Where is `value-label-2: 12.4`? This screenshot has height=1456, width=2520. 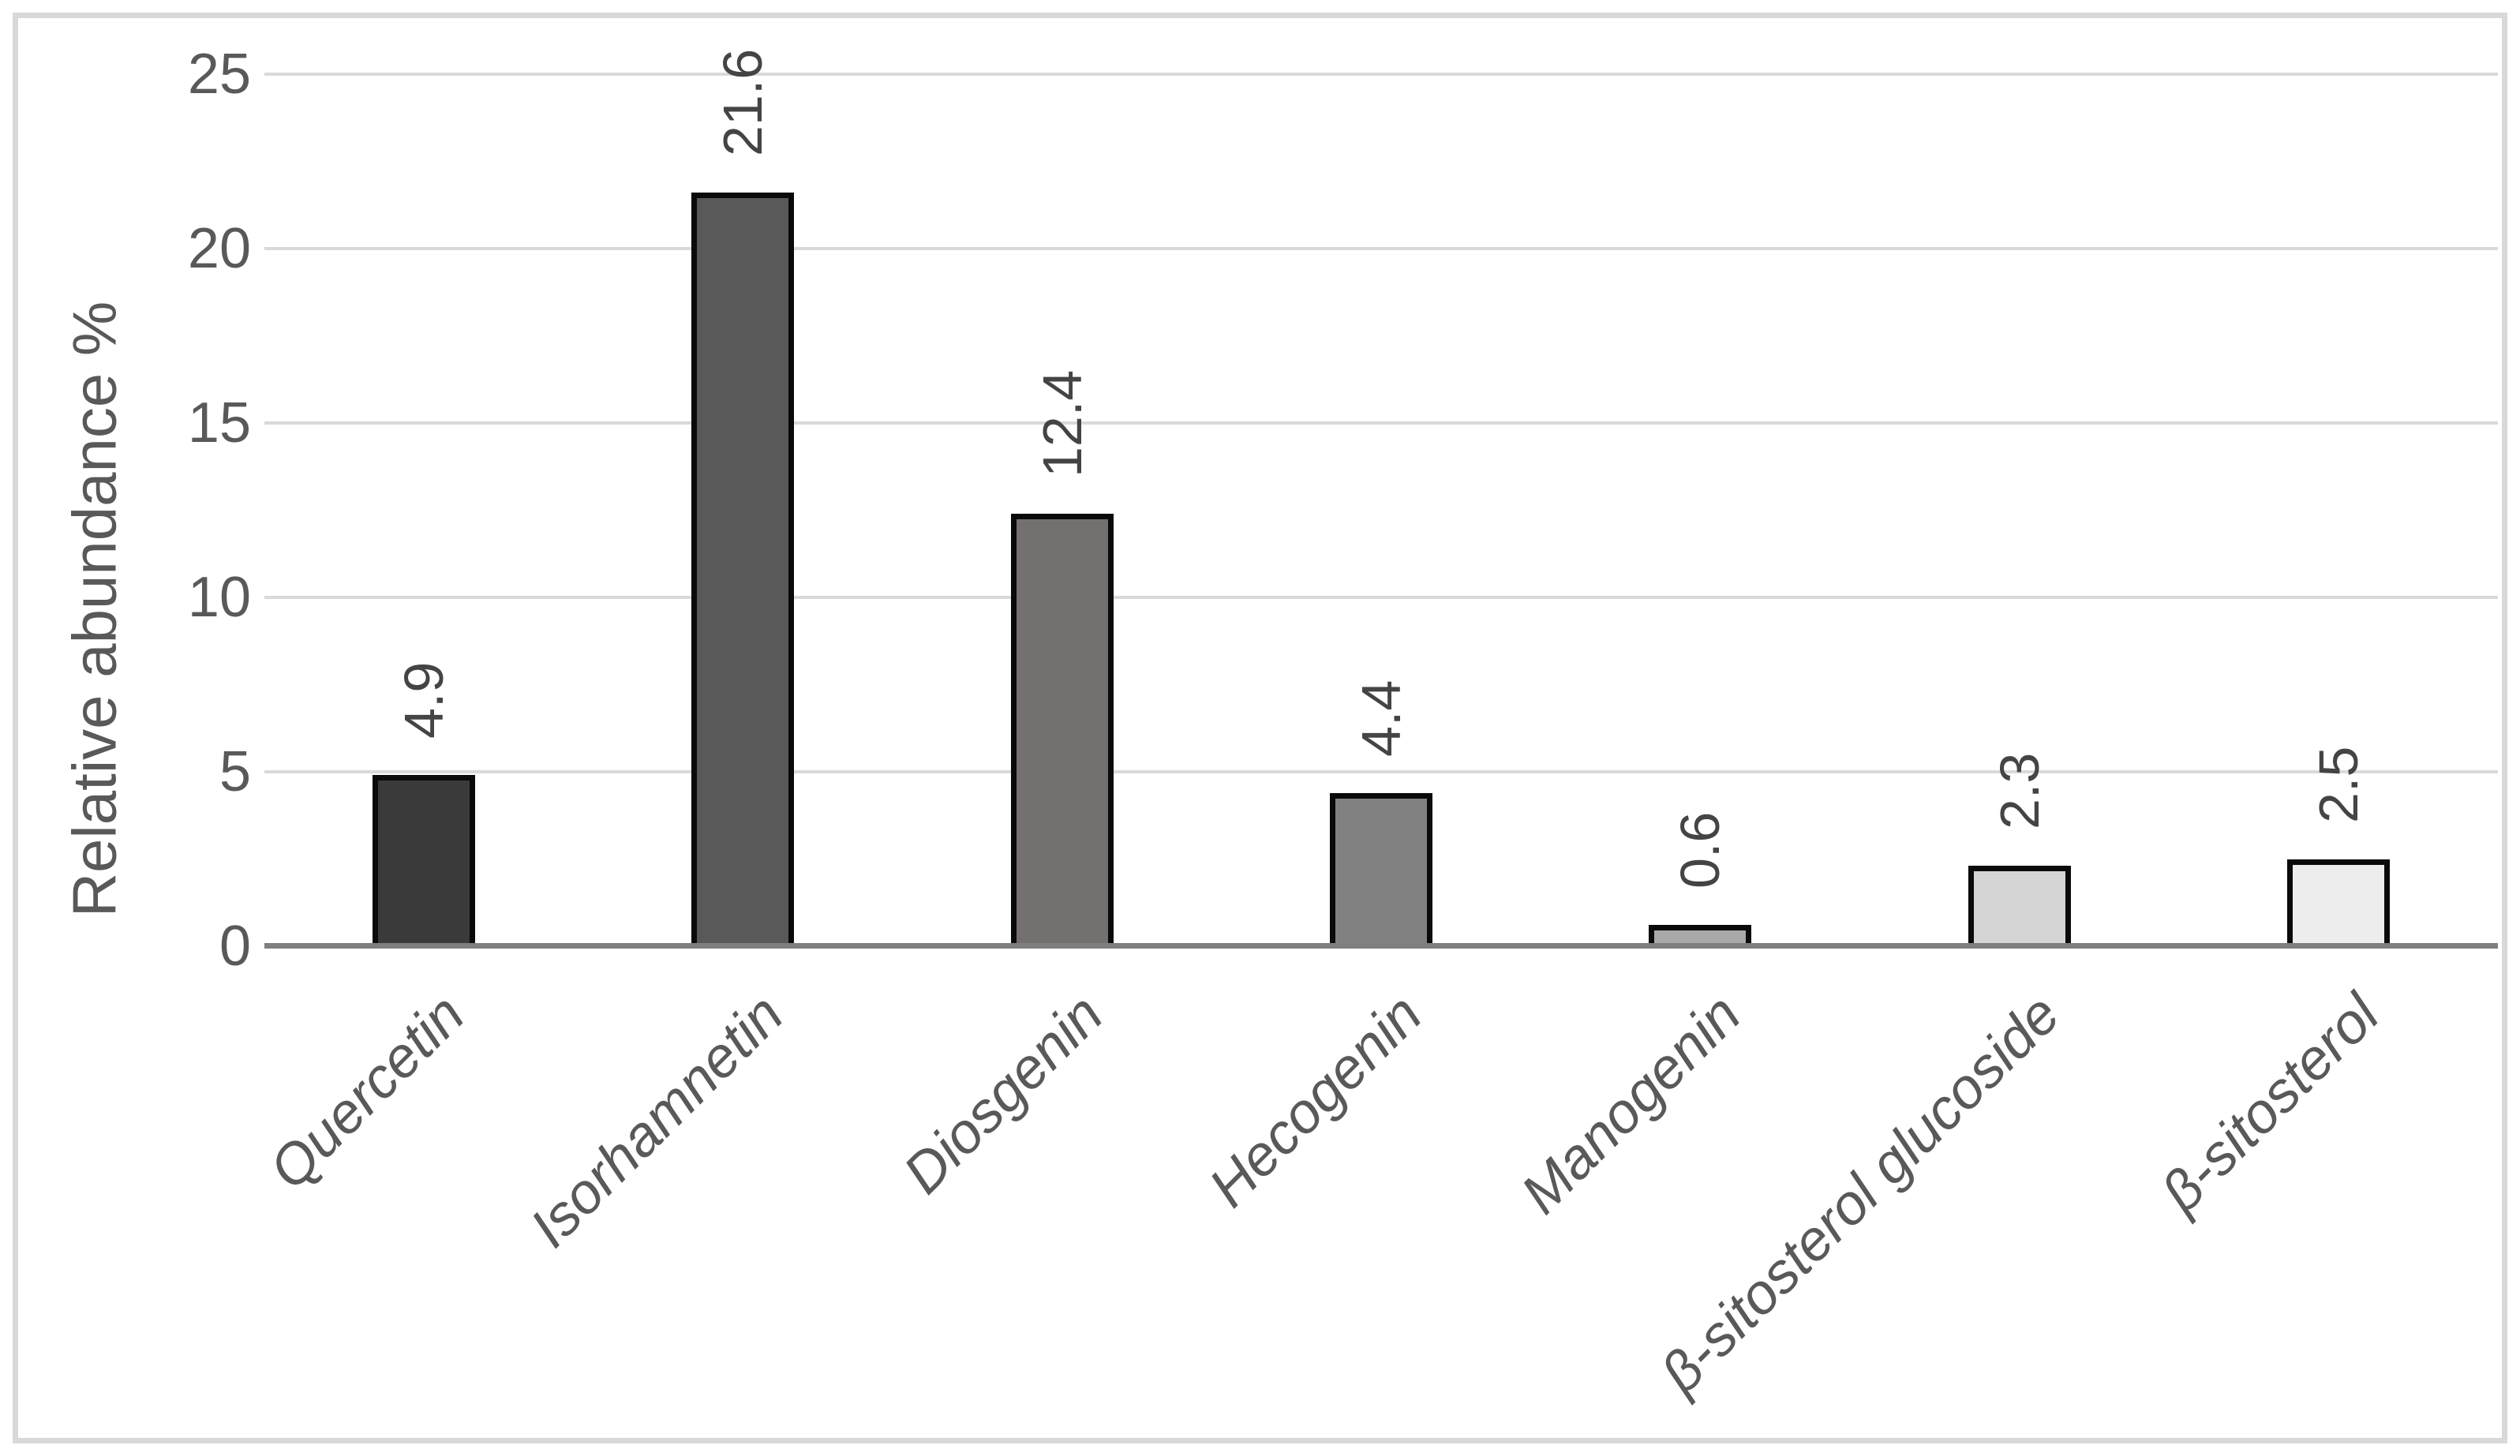
value-label-2: 12.4 is located at coordinates (1062, 423).